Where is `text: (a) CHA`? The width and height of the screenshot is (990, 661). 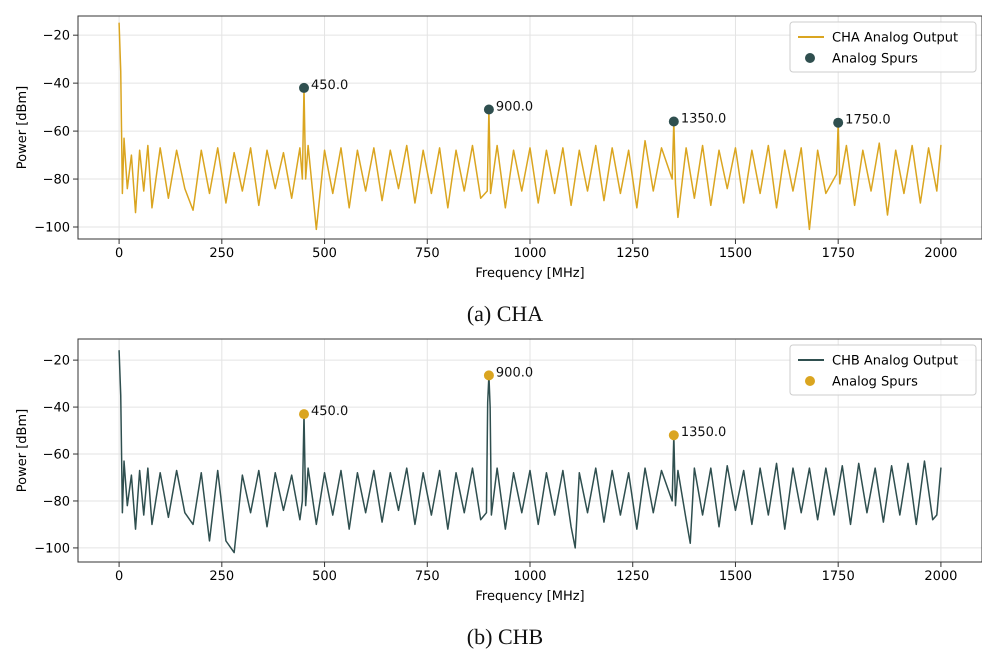
text: (a) CHA is located at coordinates (505, 313).